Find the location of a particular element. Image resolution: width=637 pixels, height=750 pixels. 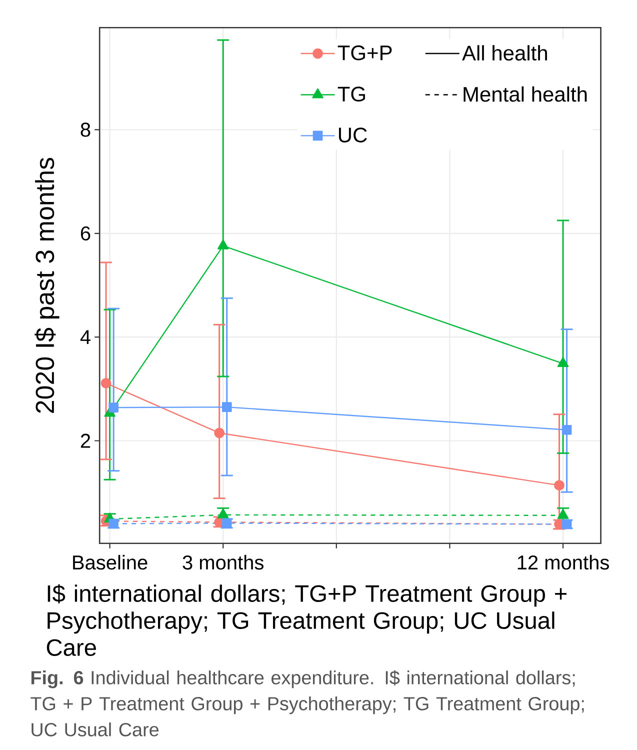

y-tick-label: 6 is located at coordinates (85, 233).